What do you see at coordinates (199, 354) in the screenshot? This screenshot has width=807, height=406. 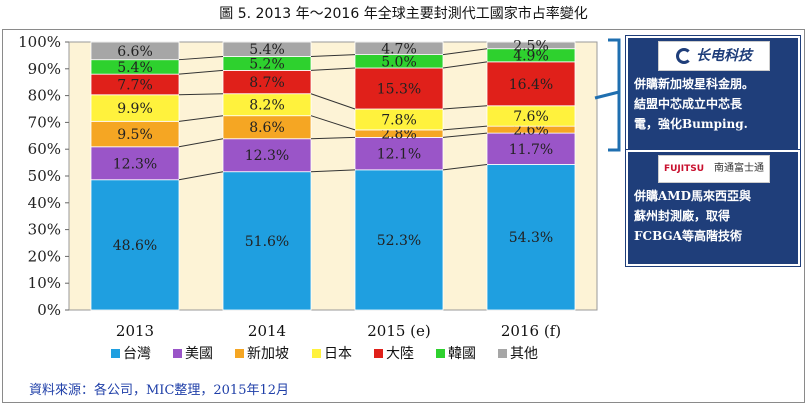 I see `legend-label: 美國` at bounding box center [199, 354].